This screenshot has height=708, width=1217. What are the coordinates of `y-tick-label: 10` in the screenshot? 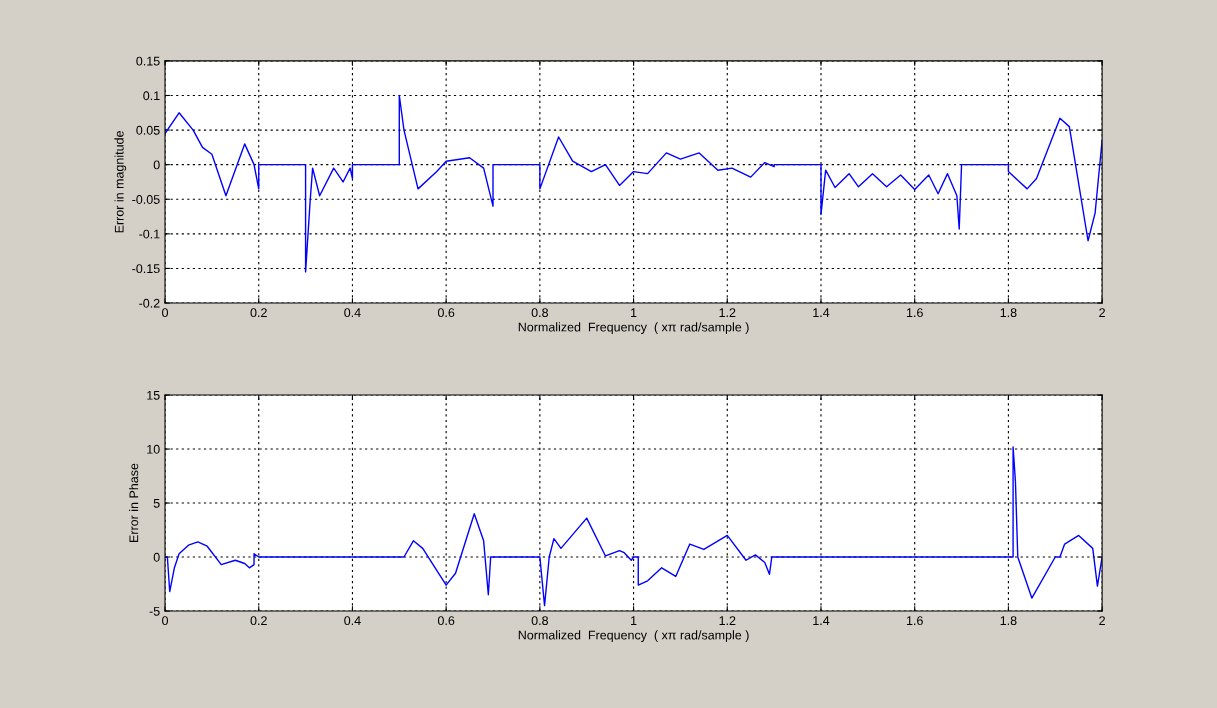 It's located at (153, 449).